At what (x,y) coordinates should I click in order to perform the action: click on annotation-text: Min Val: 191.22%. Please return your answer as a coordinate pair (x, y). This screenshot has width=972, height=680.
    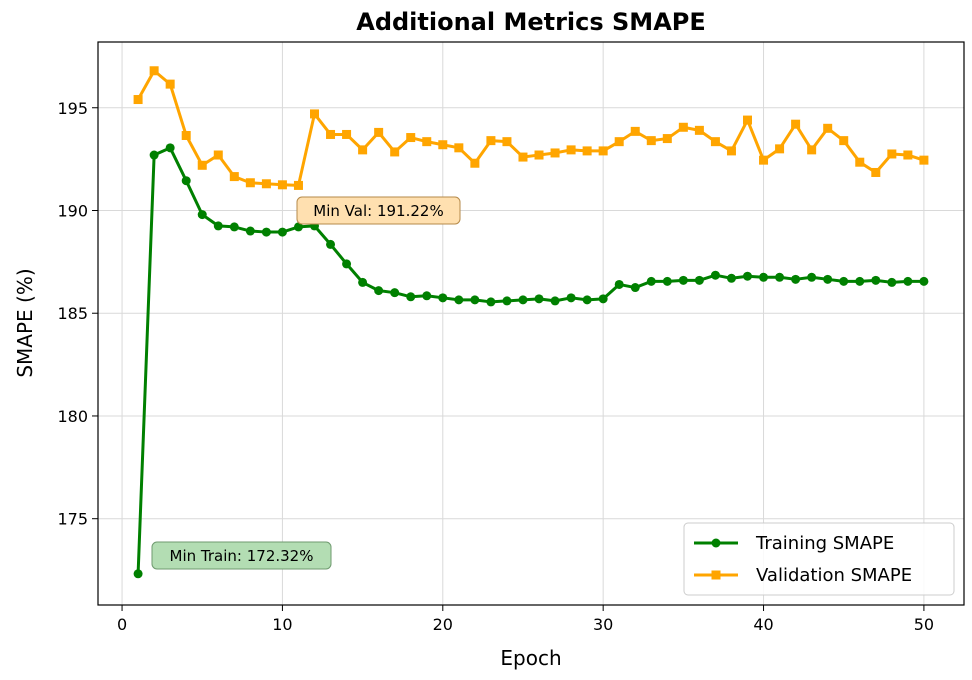
    Looking at the image, I should click on (378, 211).